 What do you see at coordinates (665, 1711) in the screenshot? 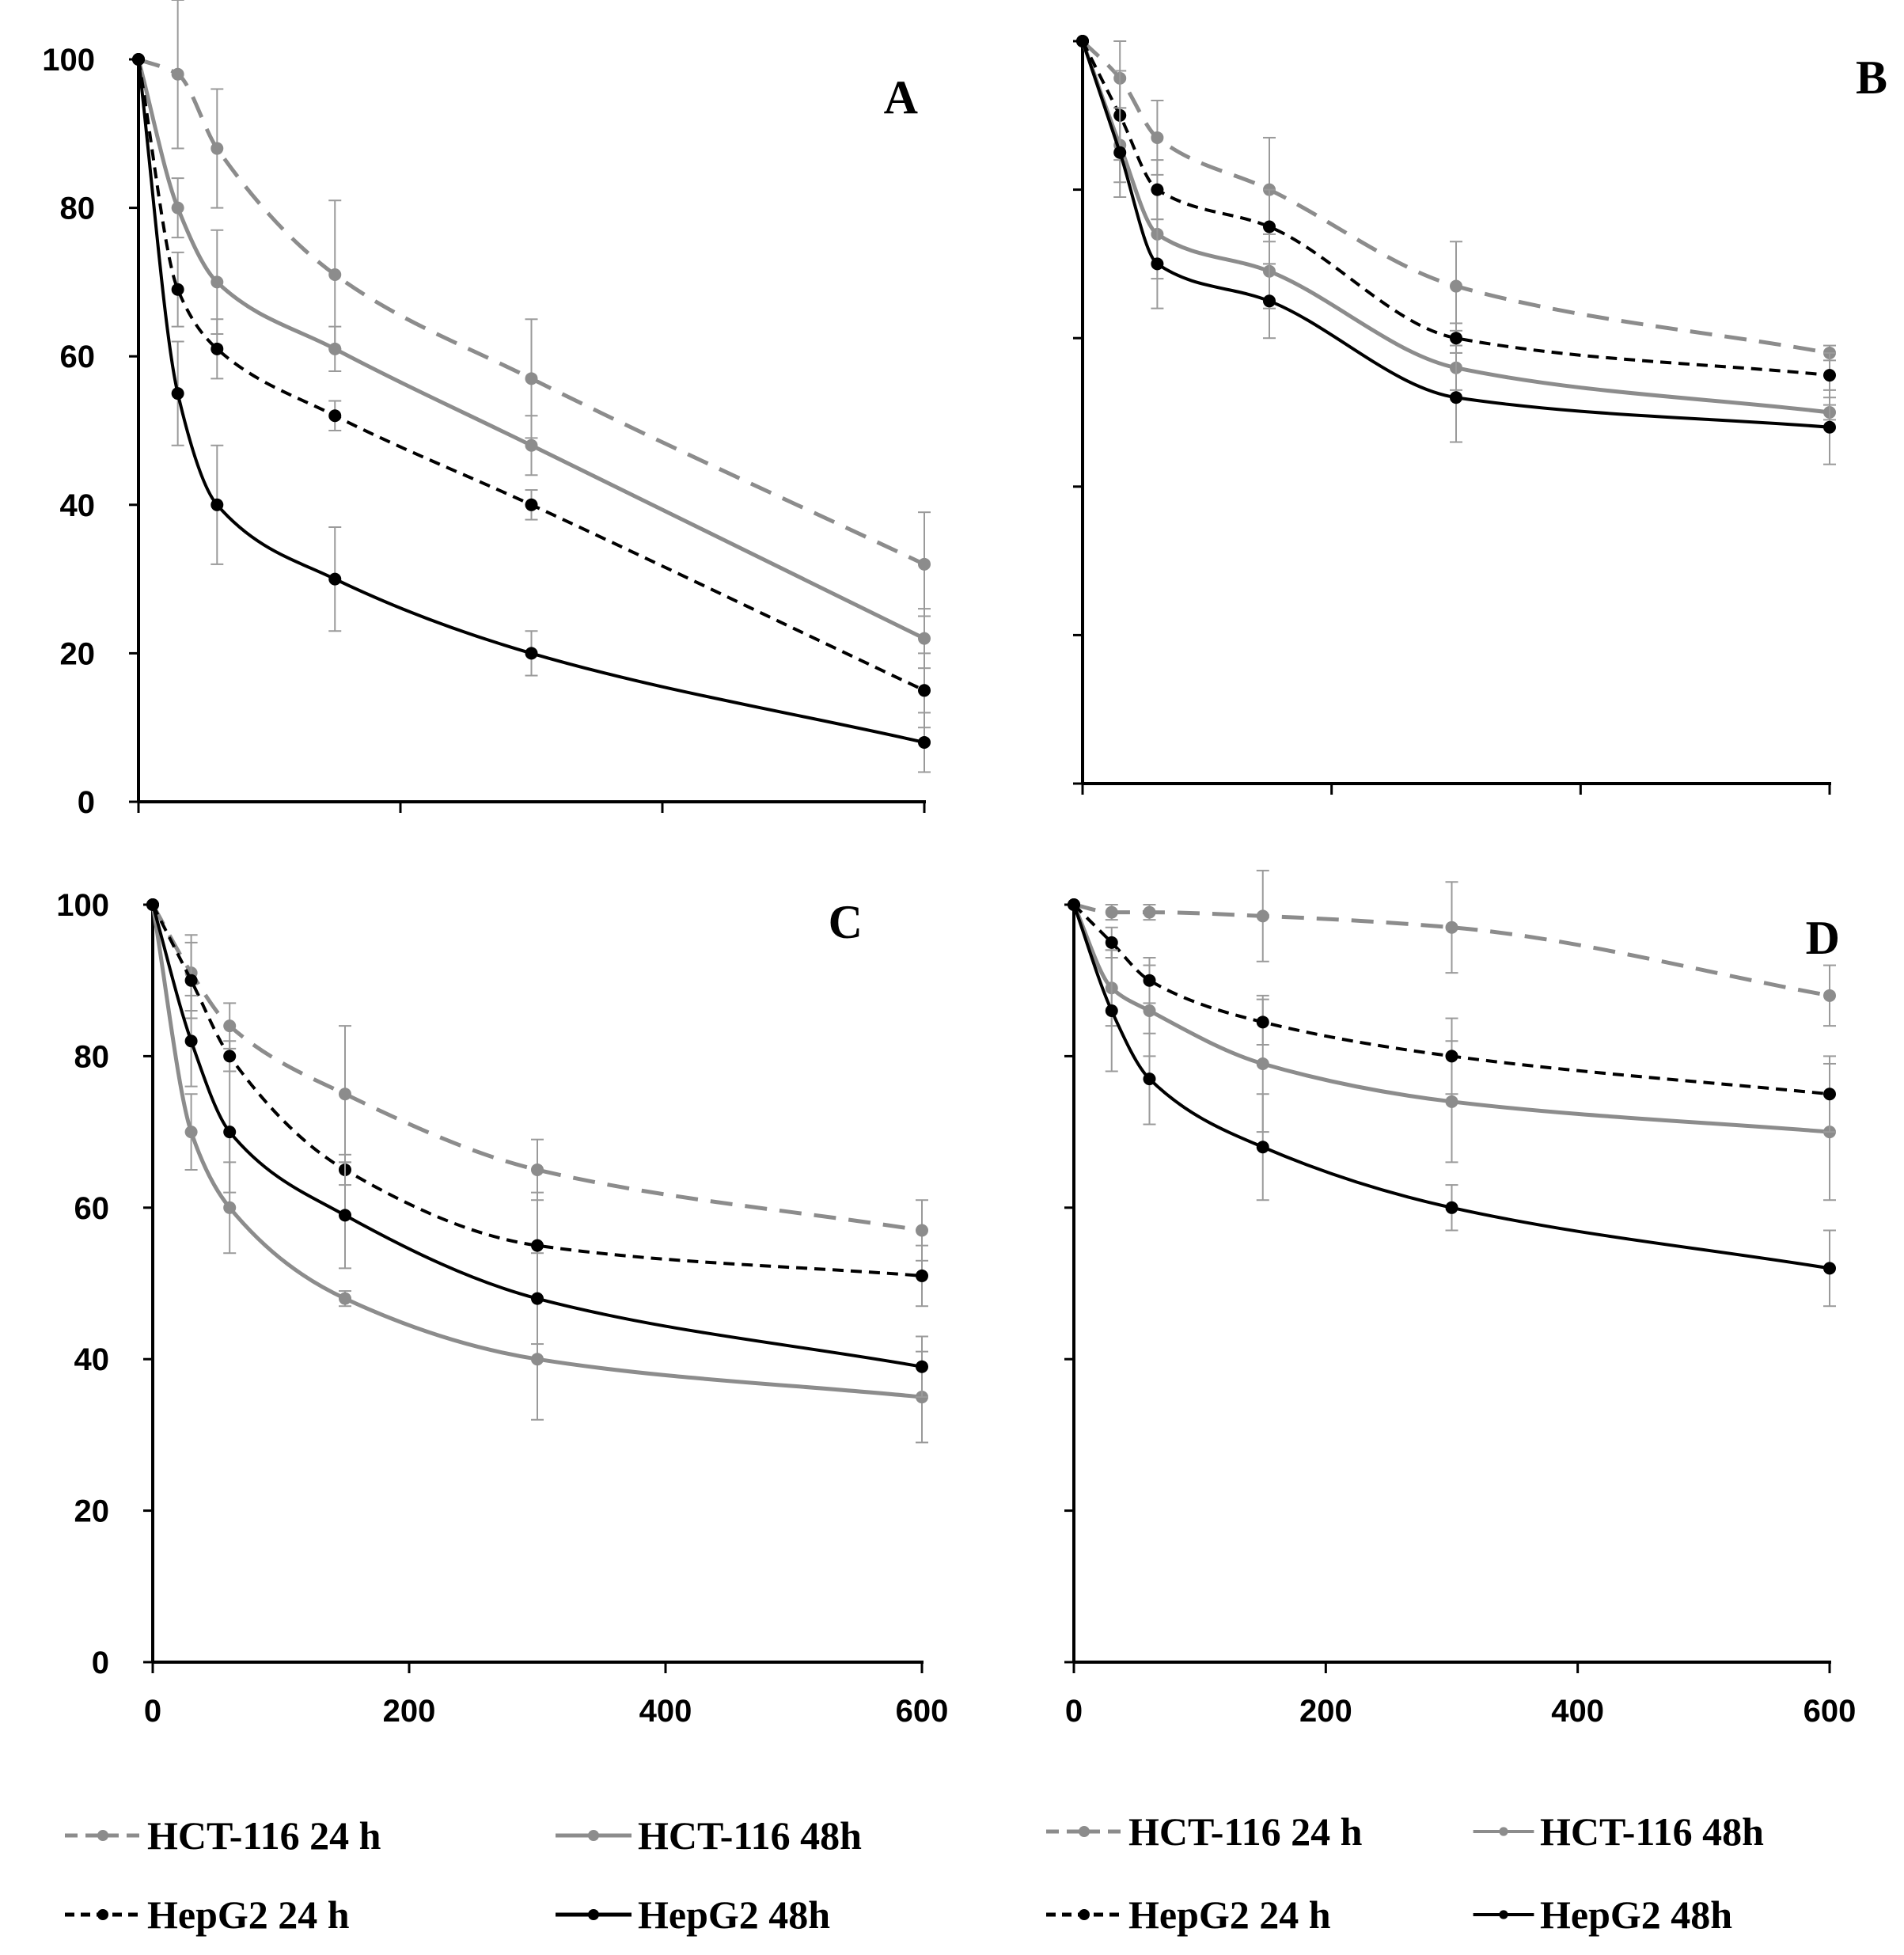
I see `x-tick-label-c: 400` at bounding box center [665, 1711].